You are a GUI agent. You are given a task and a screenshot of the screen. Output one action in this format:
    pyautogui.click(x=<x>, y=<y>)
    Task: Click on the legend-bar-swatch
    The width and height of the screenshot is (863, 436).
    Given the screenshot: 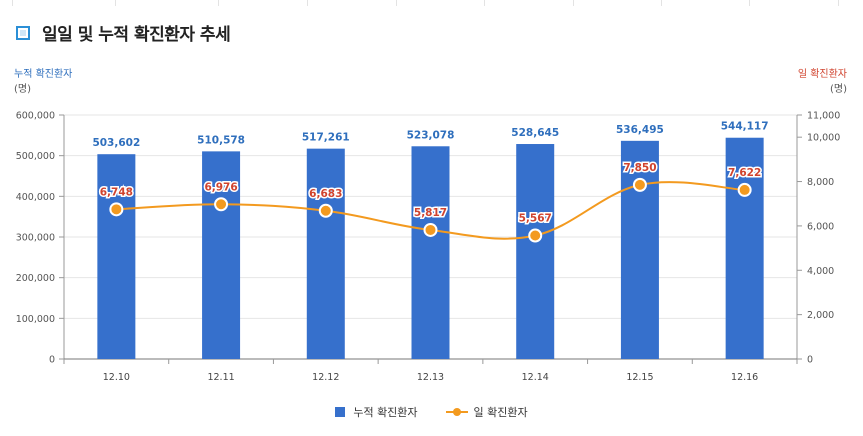 What is the action you would take?
    pyautogui.click(x=340, y=412)
    